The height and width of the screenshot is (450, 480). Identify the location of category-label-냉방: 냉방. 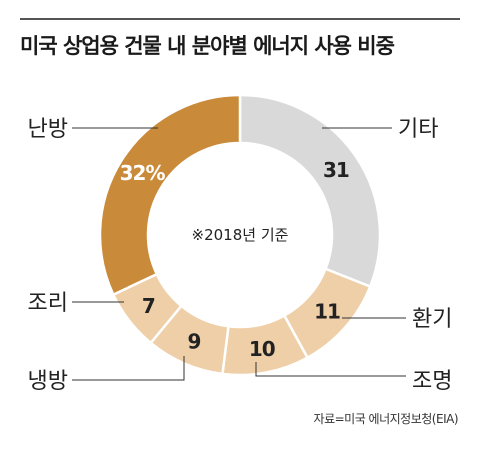
(48, 381).